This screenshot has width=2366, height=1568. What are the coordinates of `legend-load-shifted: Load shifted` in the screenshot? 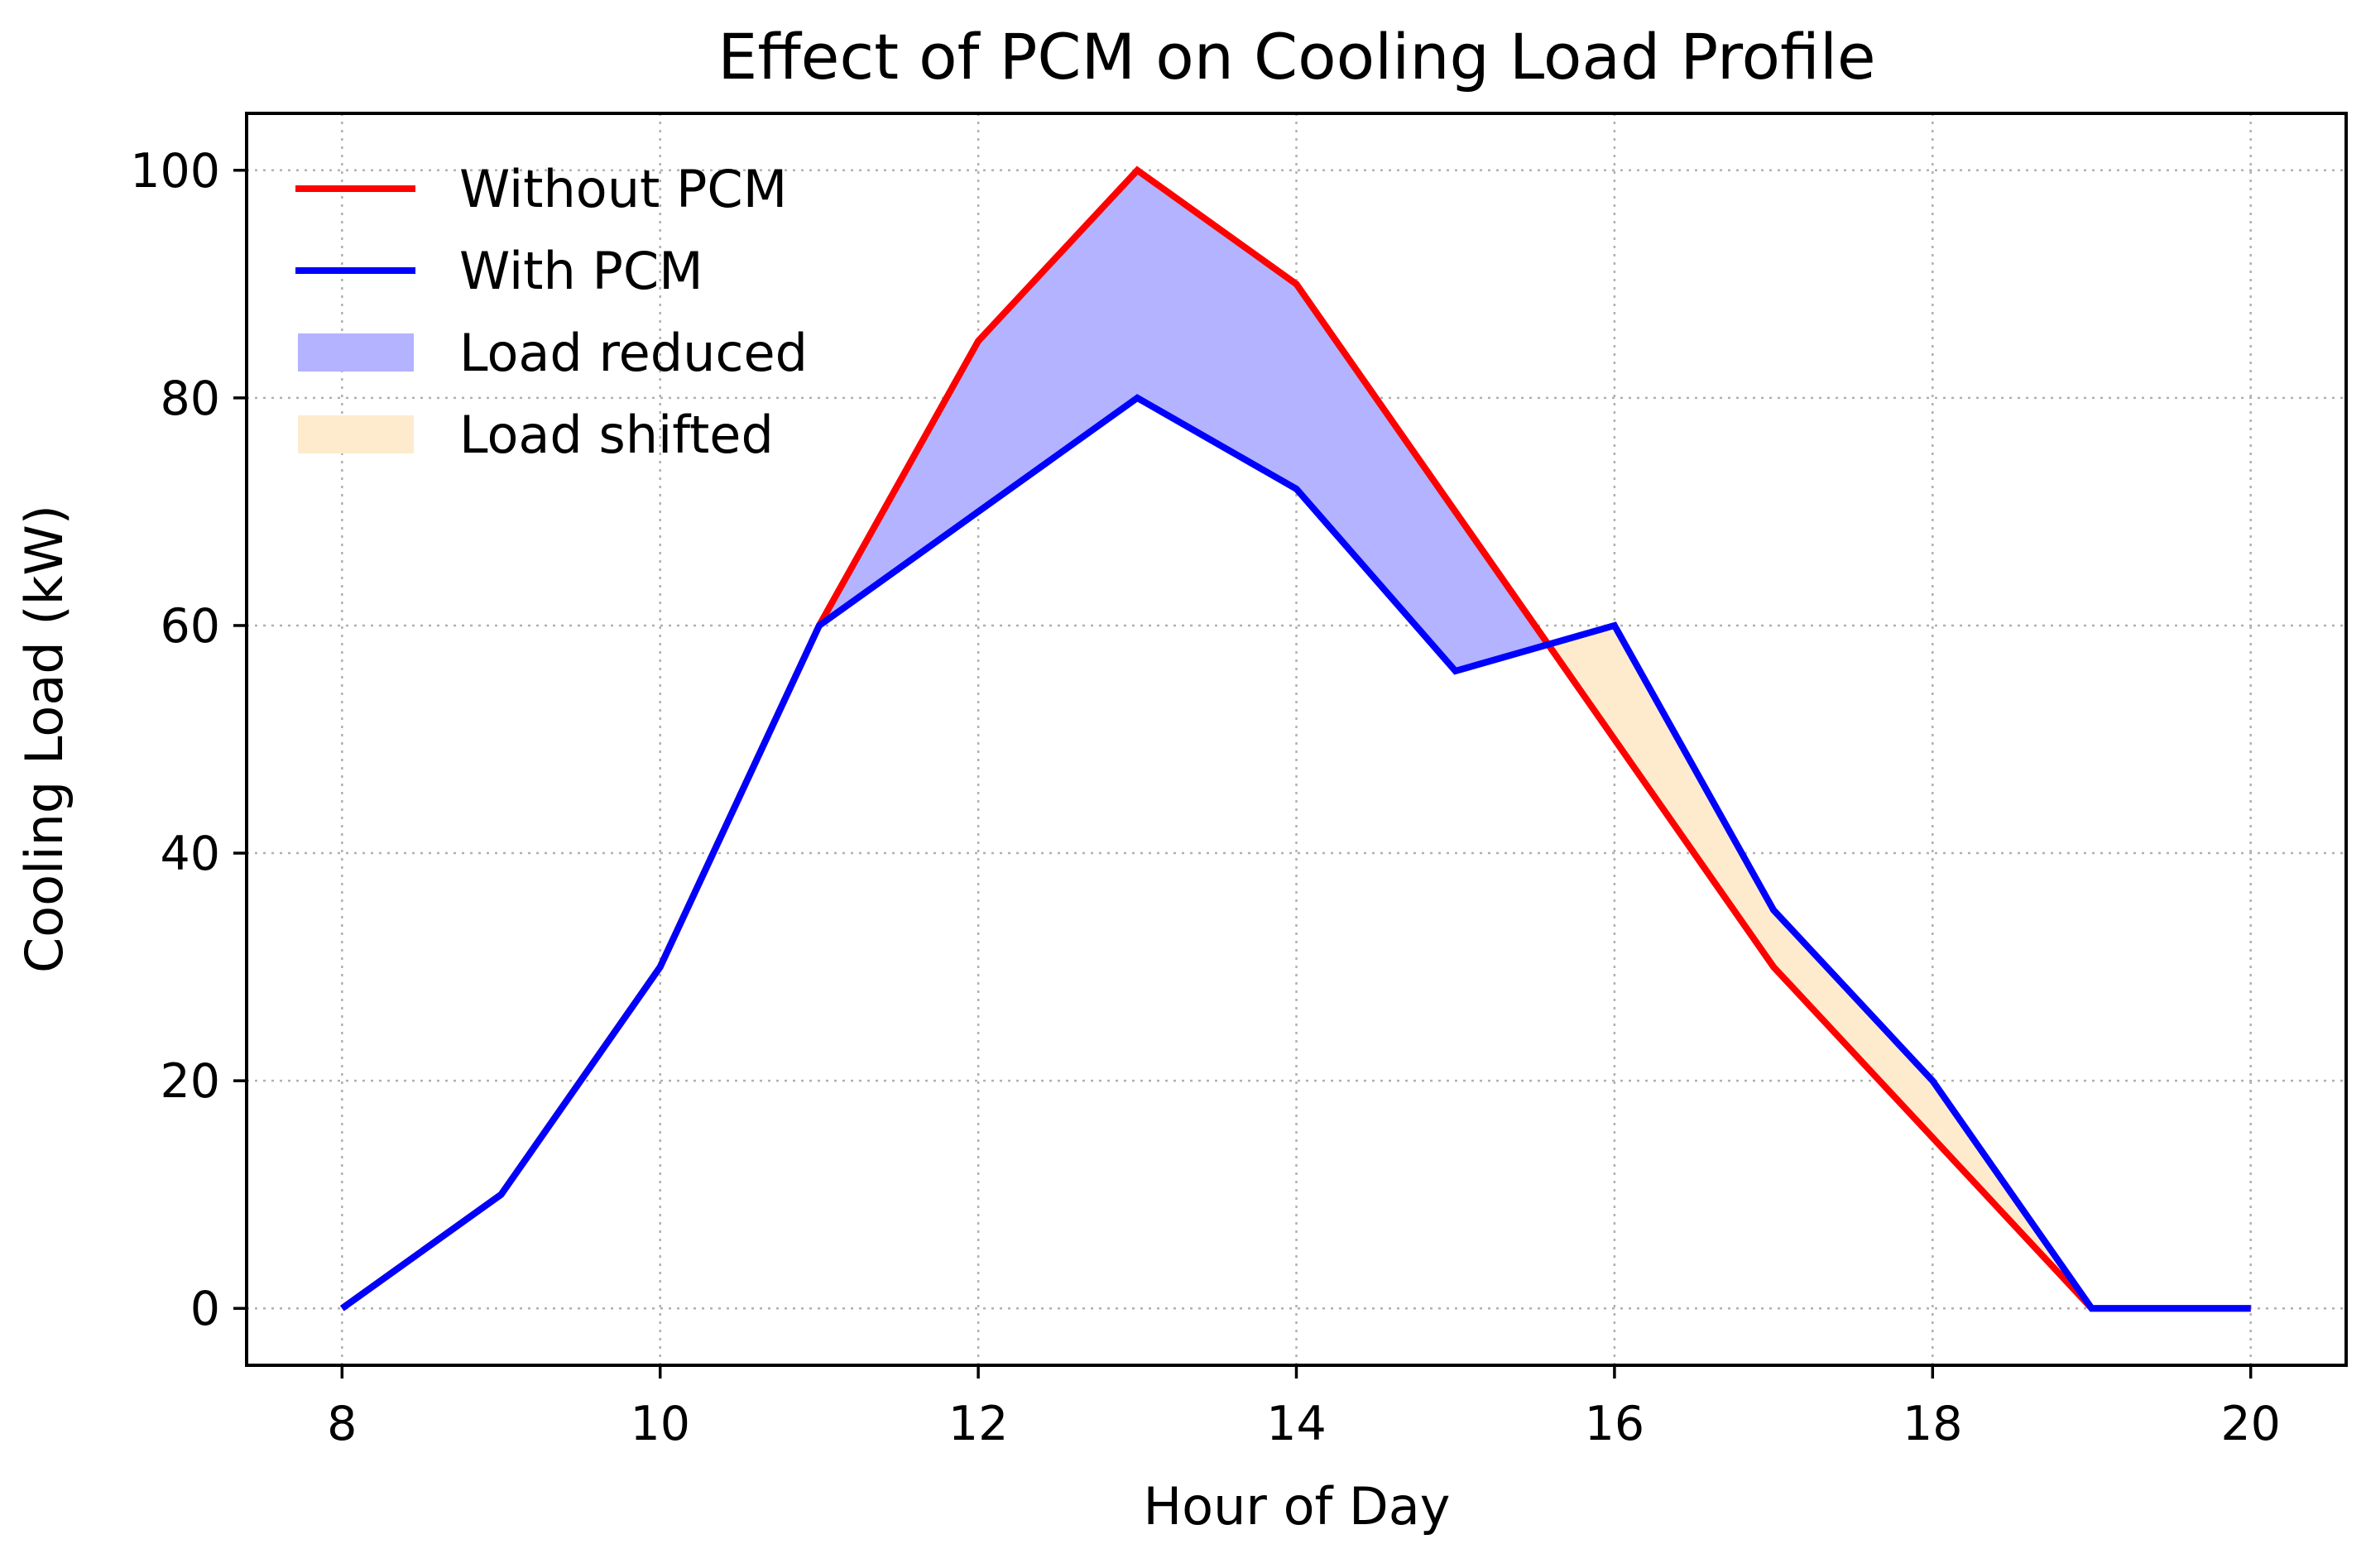 It's located at (536, 435).